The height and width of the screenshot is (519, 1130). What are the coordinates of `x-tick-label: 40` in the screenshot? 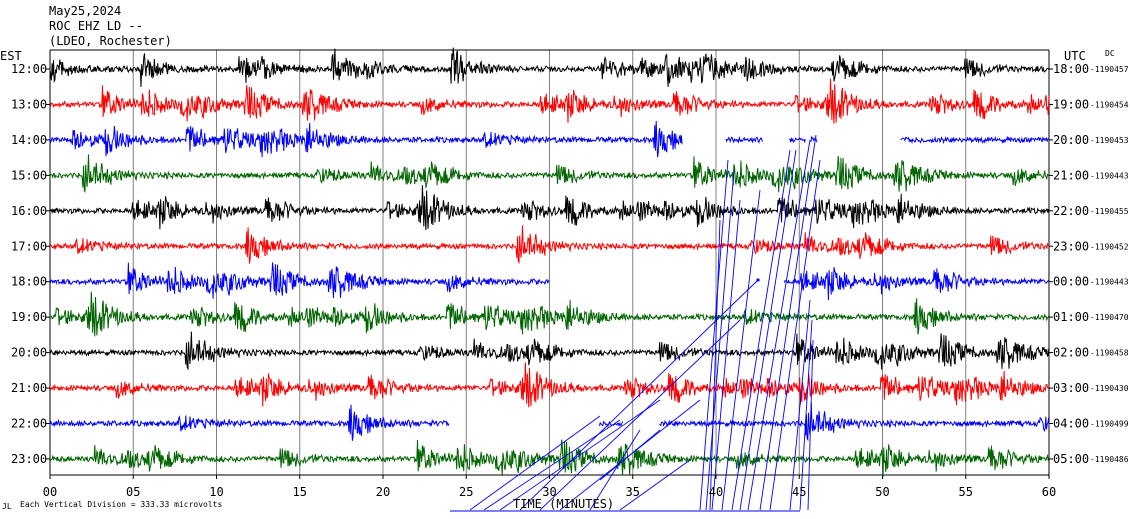 It's located at (716, 492).